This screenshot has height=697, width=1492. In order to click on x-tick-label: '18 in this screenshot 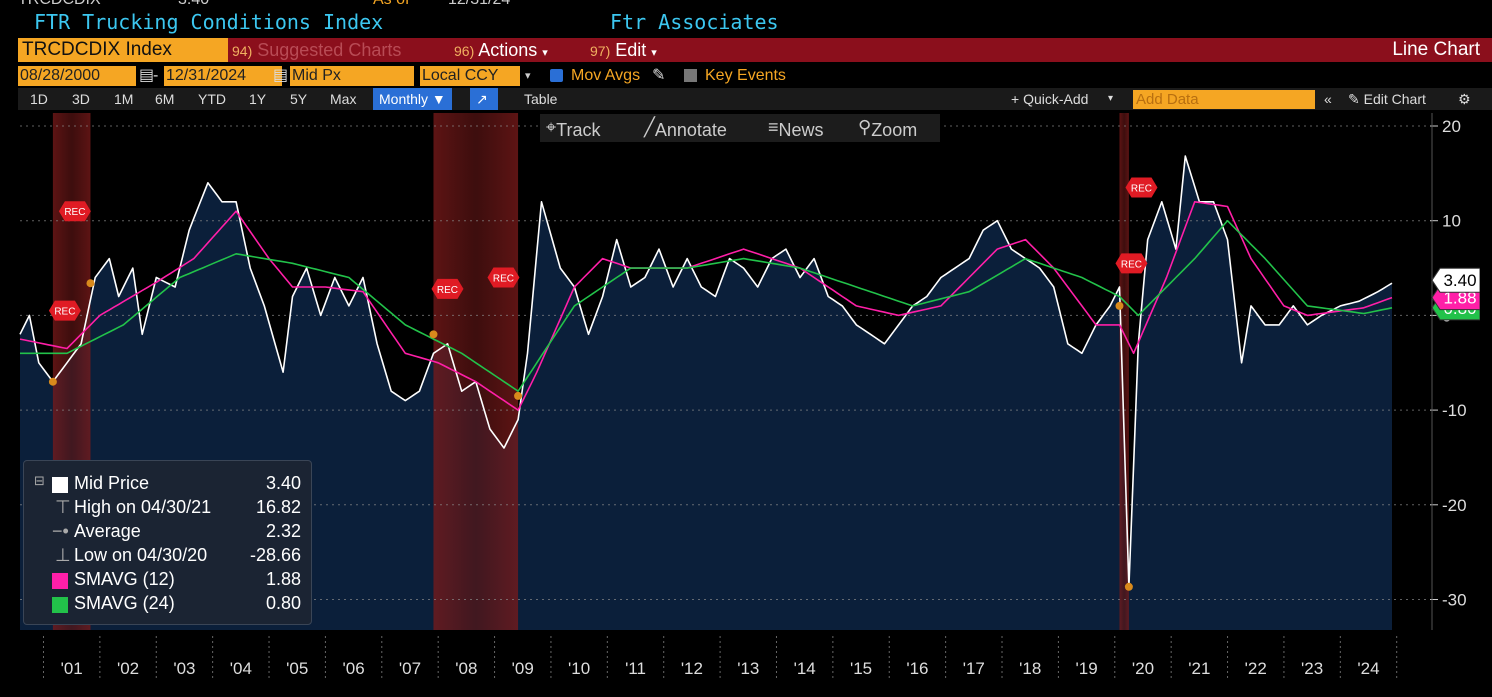, I will do `click(1030, 668)`.